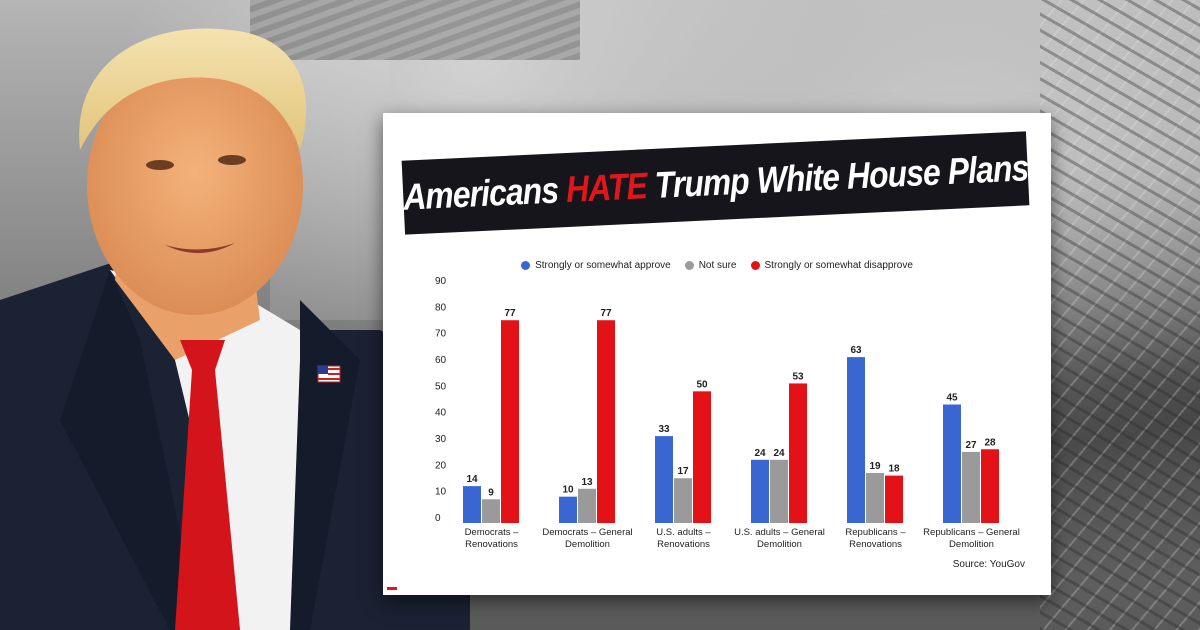 Image resolution: width=1200 pixels, height=630 pixels. What do you see at coordinates (702, 384) in the screenshot?
I see `bar-value-label: 50` at bounding box center [702, 384].